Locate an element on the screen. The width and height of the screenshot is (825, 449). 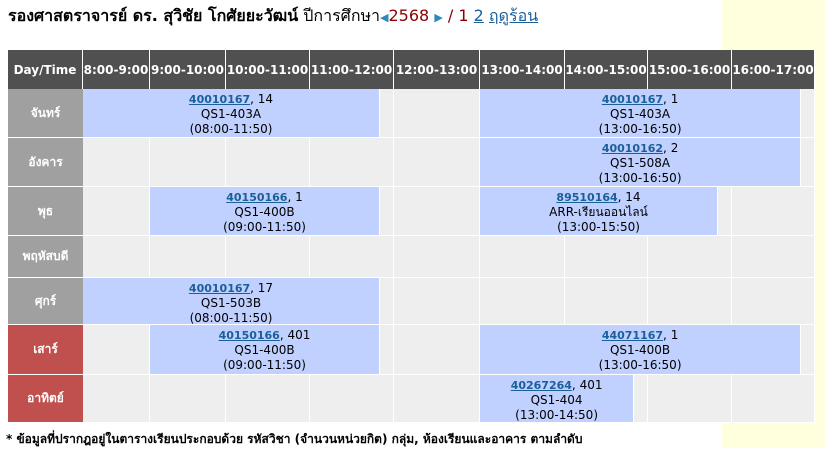
course-line: 44071167, 1 is located at coordinates (640, 335).